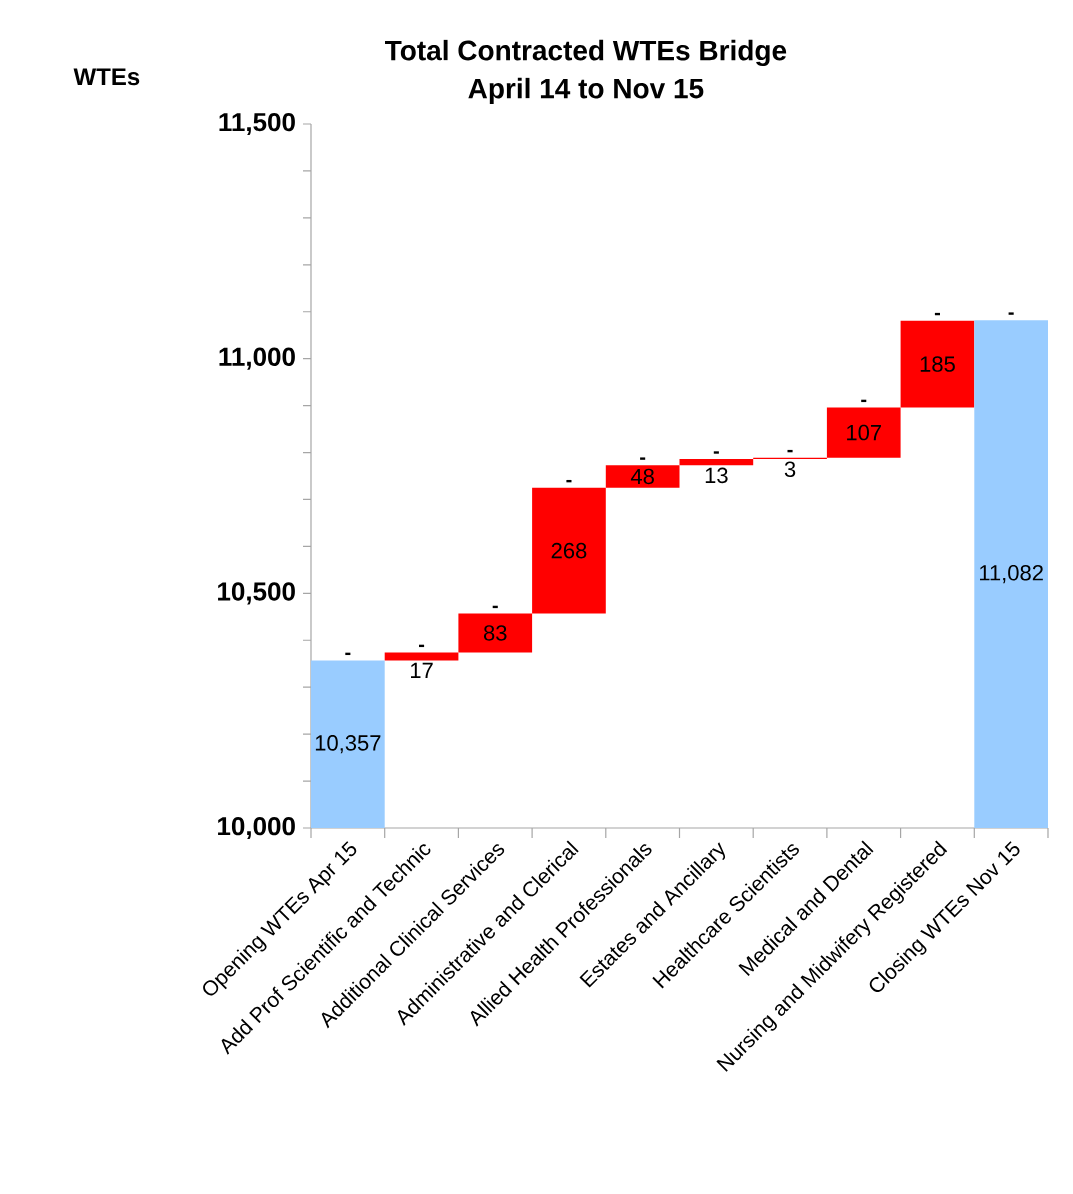  What do you see at coordinates (495, 633) in the screenshot?
I see `data-label: 83` at bounding box center [495, 633].